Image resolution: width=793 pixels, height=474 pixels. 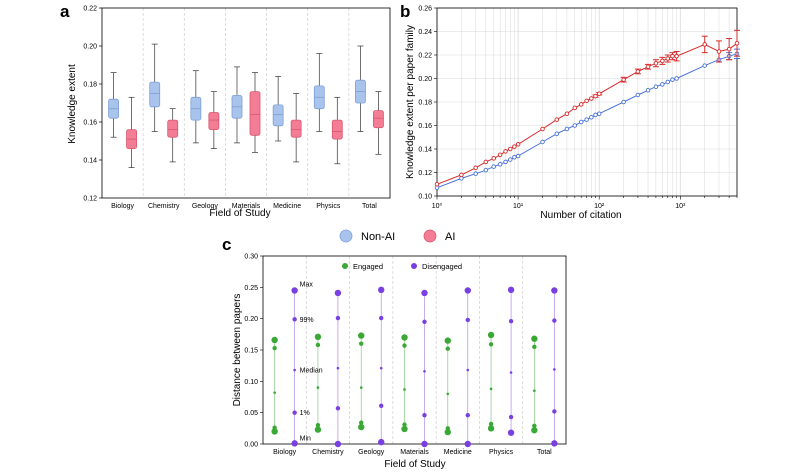 I want to click on x-tick-label: 10¹, so click(x=518, y=206).